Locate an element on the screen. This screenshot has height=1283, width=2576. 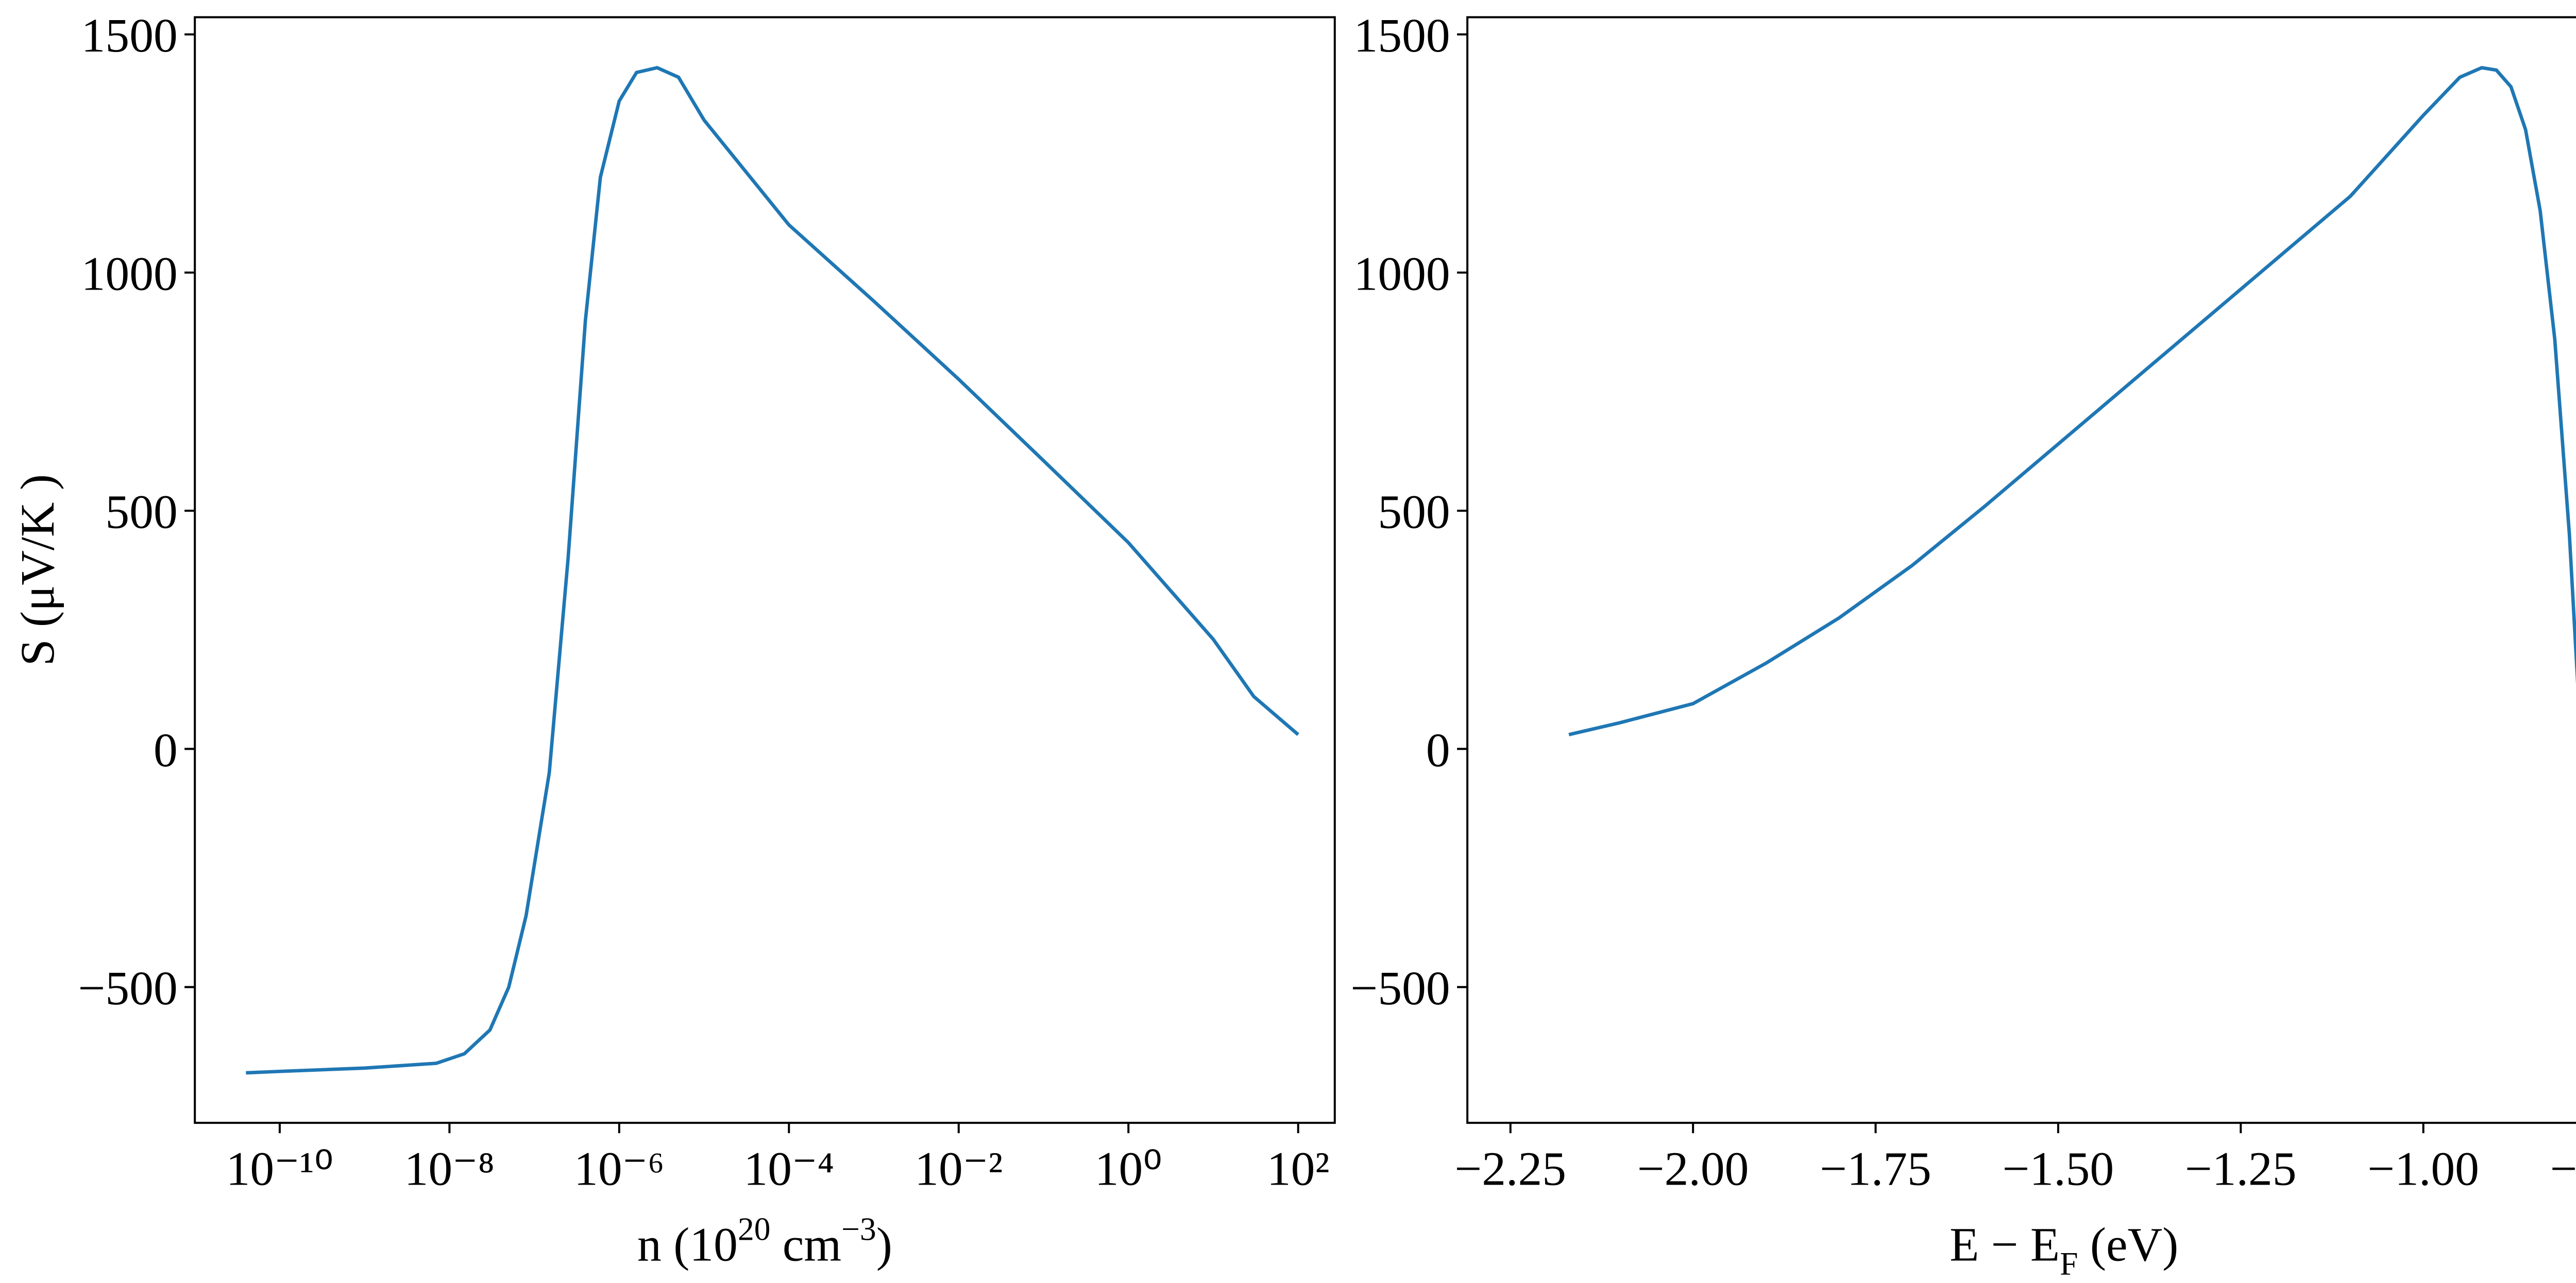
x-axis-label-part: F is located at coordinates (2069, 1263).